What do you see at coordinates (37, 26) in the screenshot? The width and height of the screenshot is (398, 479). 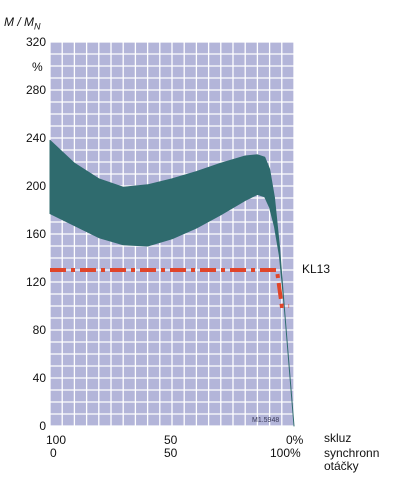 I see `y-axis-label-subscript: N` at bounding box center [37, 26].